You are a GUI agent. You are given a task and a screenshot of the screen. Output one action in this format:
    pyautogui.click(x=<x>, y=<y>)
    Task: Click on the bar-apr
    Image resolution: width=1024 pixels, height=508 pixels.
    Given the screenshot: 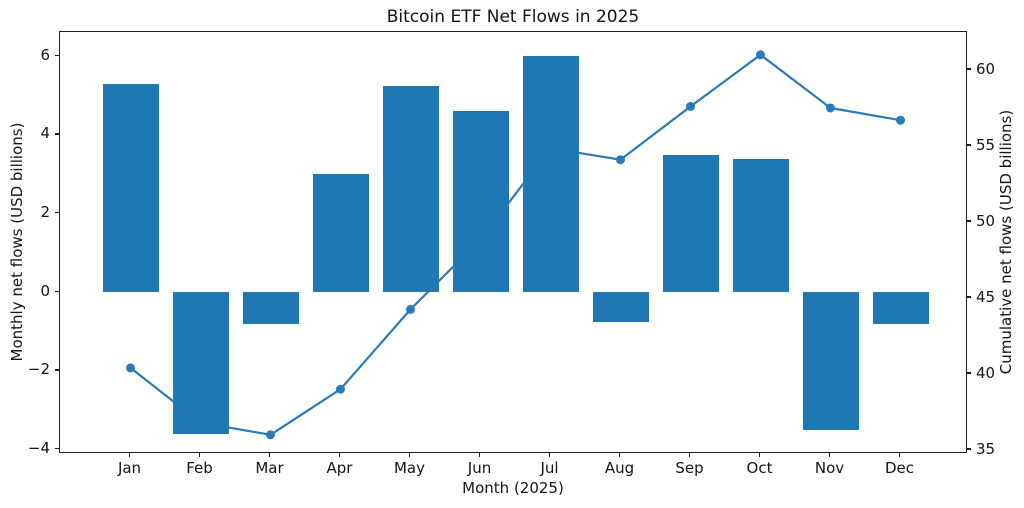 What is the action you would take?
    pyautogui.click(x=340, y=233)
    